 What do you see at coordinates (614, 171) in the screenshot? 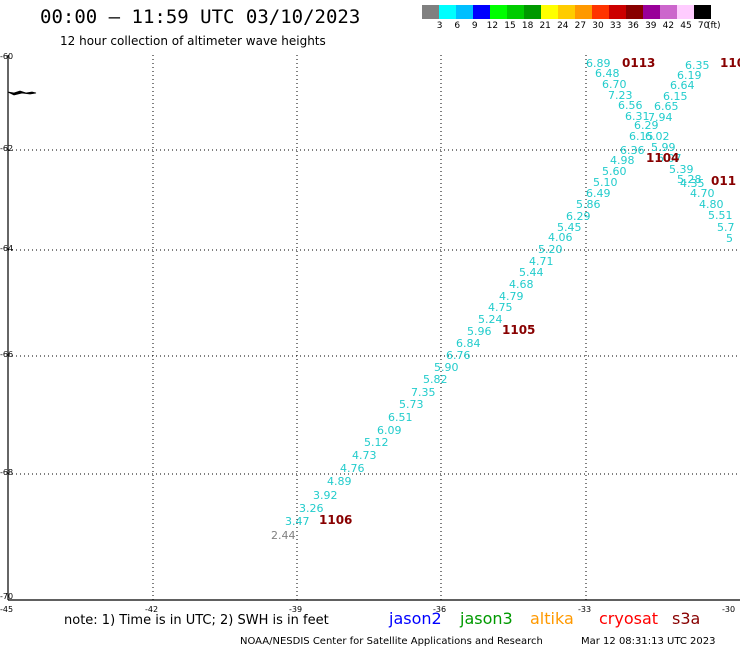
I see `wave-height-label: 5.60` at bounding box center [614, 171].